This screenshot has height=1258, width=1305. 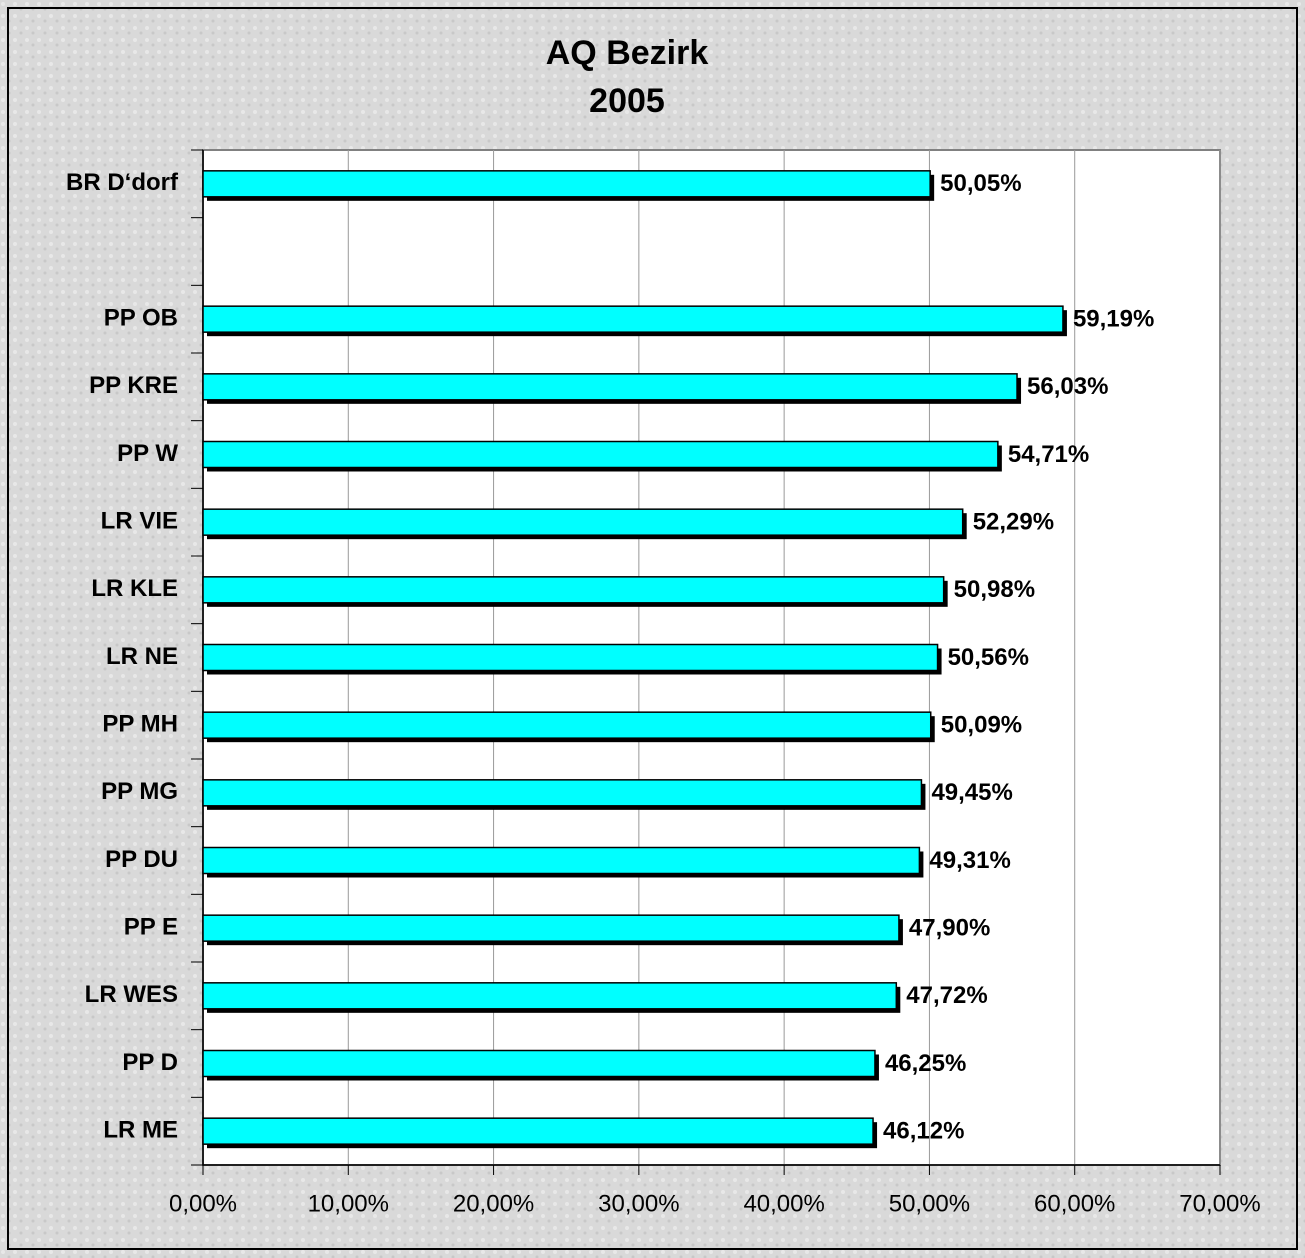 What do you see at coordinates (783, 1203) in the screenshot?
I see `x-tick-label: 40,00%` at bounding box center [783, 1203].